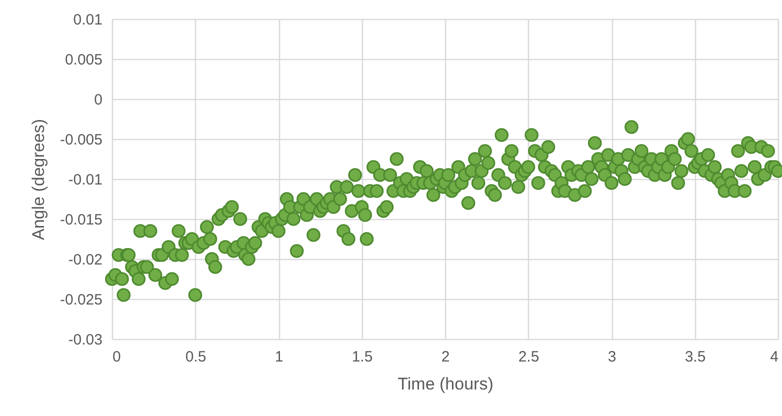  I want to click on x-tick-label: 3.5, so click(695, 357).